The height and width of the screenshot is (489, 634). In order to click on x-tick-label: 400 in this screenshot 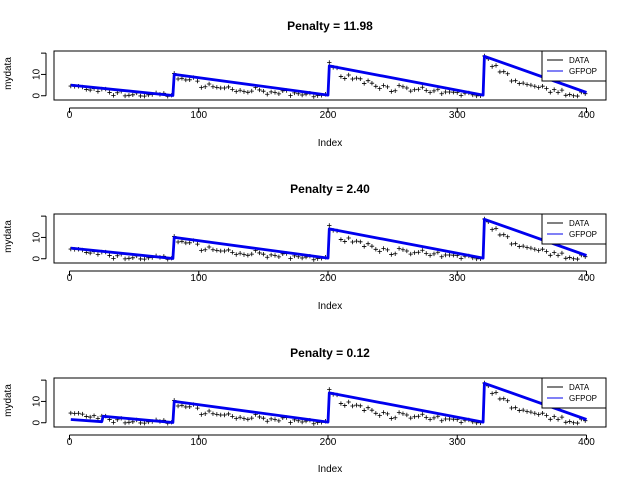, I will do `click(586, 442)`.